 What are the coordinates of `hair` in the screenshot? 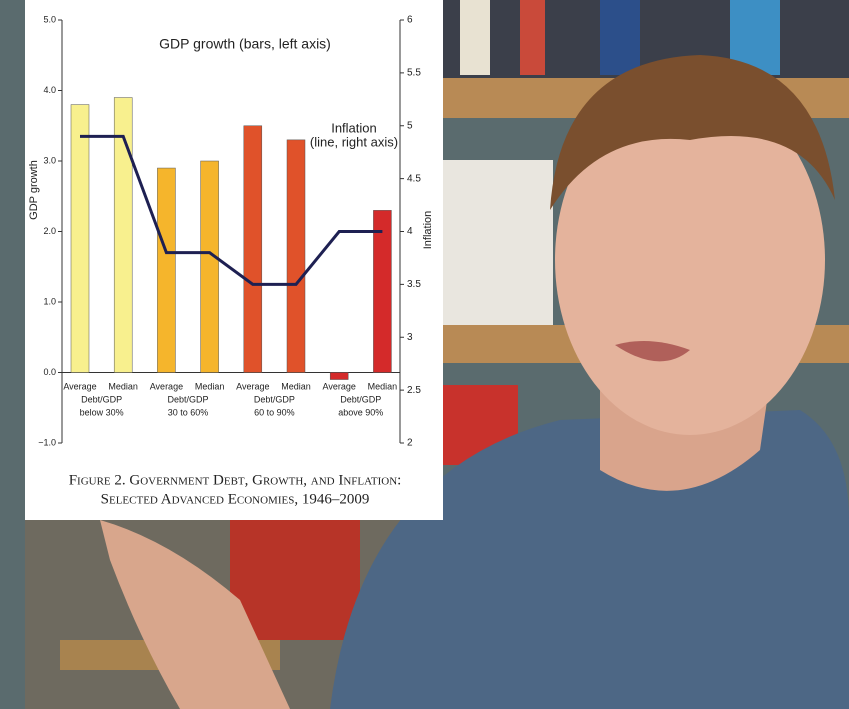 It's located at (692, 132).